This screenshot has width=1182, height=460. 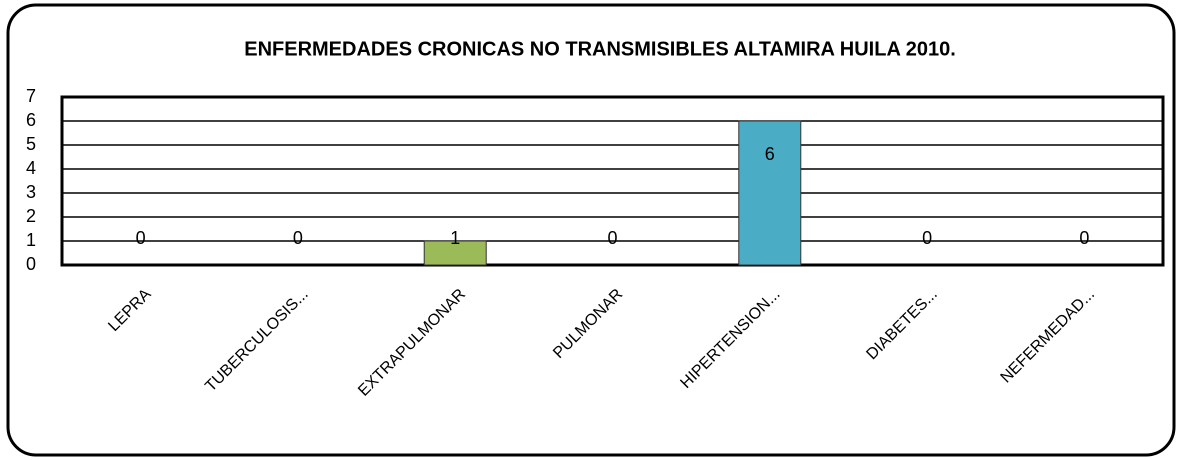 What do you see at coordinates (31, 240) in the screenshot?
I see `y-tick-label: 1` at bounding box center [31, 240].